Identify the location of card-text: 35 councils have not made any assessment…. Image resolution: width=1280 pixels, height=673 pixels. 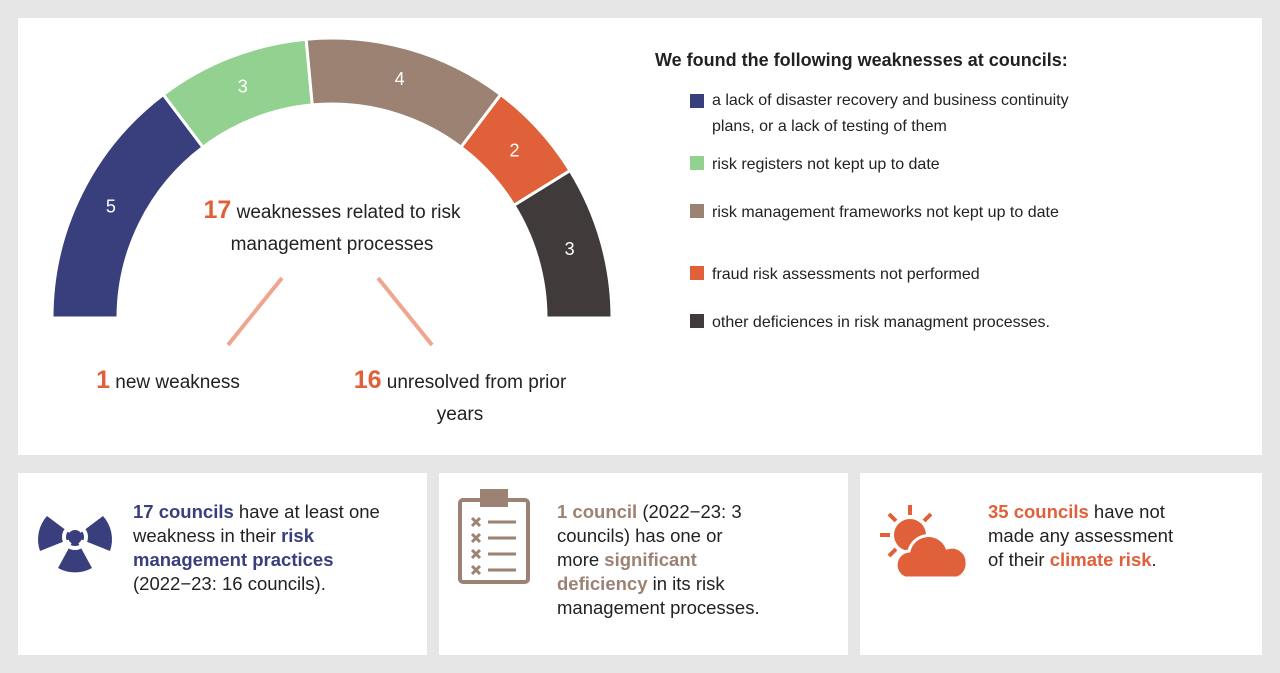
(1083, 536).